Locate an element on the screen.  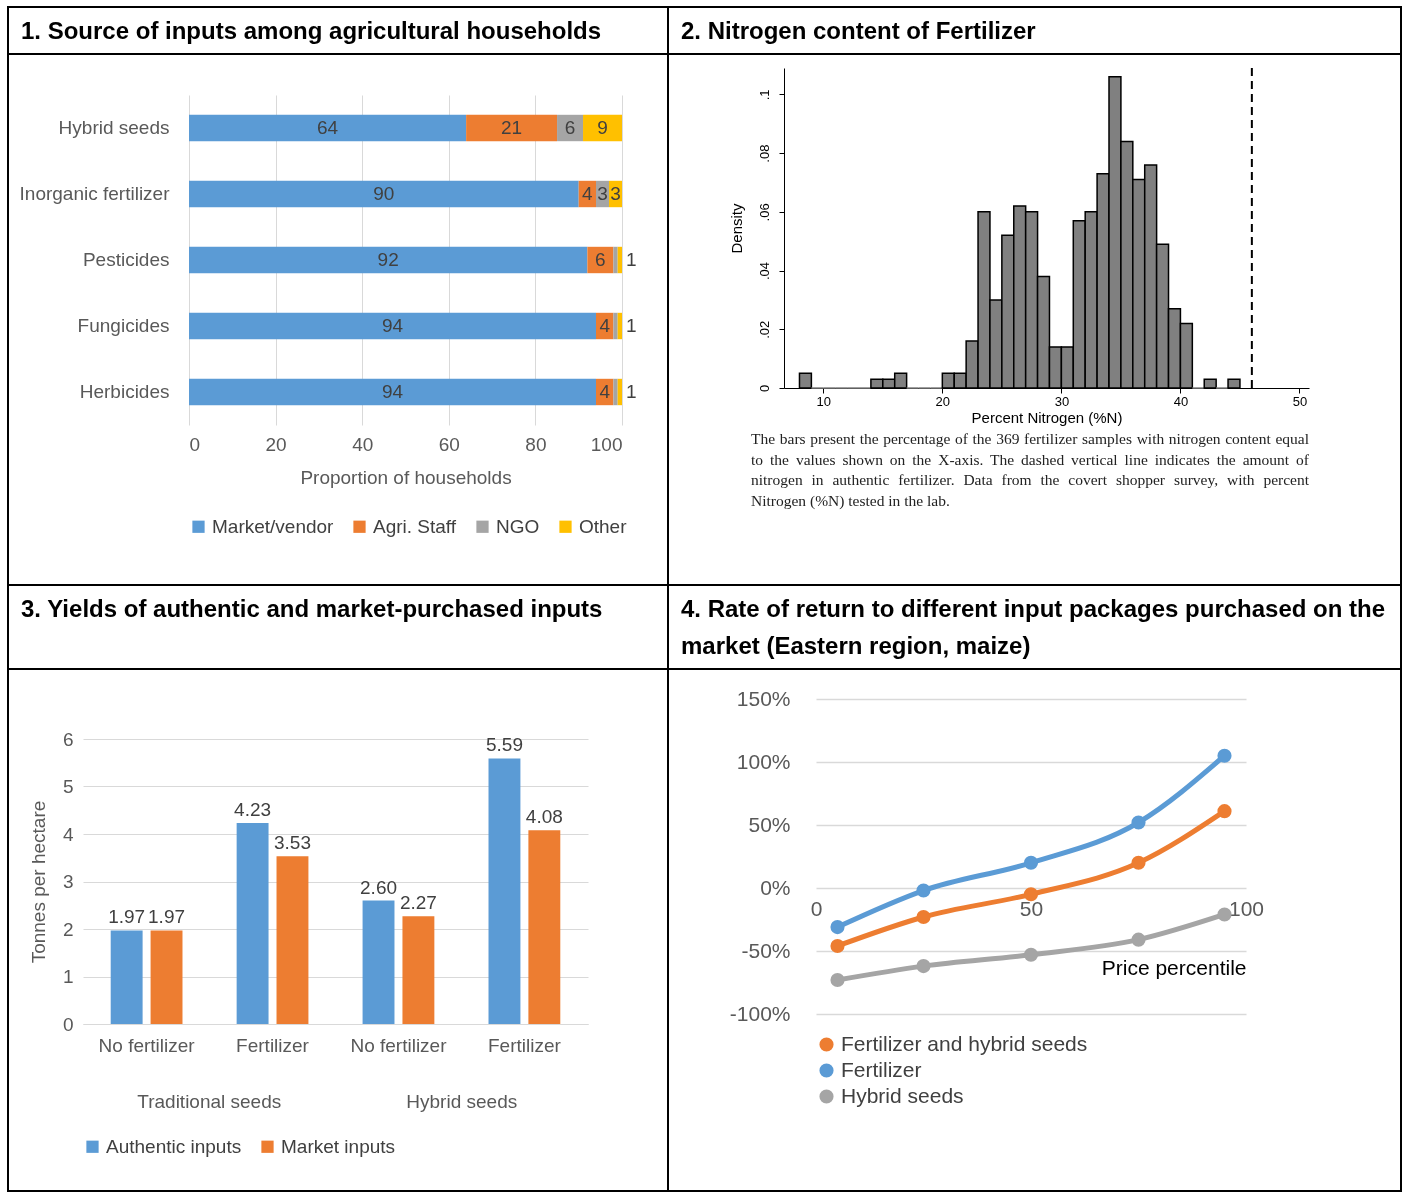
legend-label: Fertilizer and hybrid seeds is located at coordinates (964, 1043).